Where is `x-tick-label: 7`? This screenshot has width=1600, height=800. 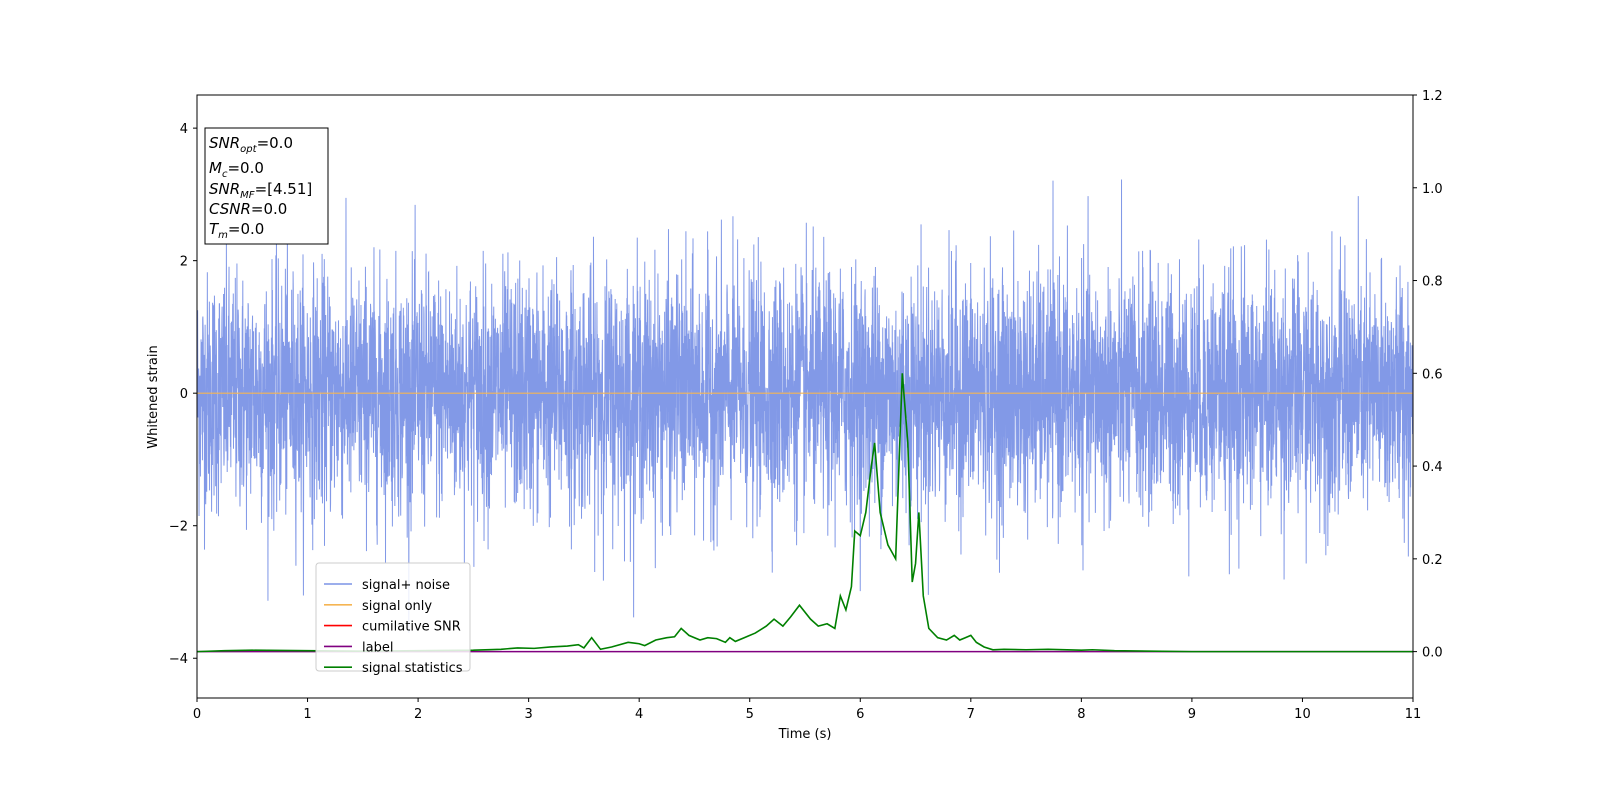 x-tick-label: 7 is located at coordinates (971, 714).